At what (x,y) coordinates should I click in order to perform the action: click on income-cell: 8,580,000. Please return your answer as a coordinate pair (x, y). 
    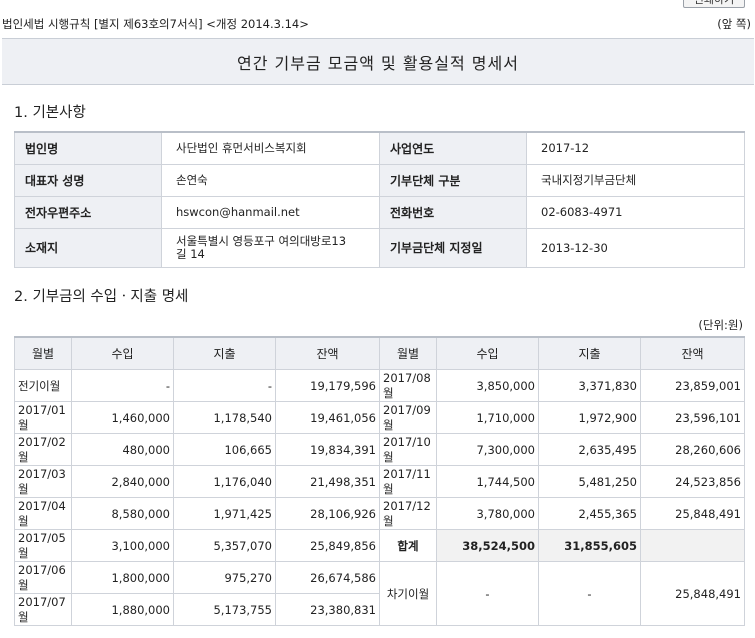
    Looking at the image, I should click on (122, 513).